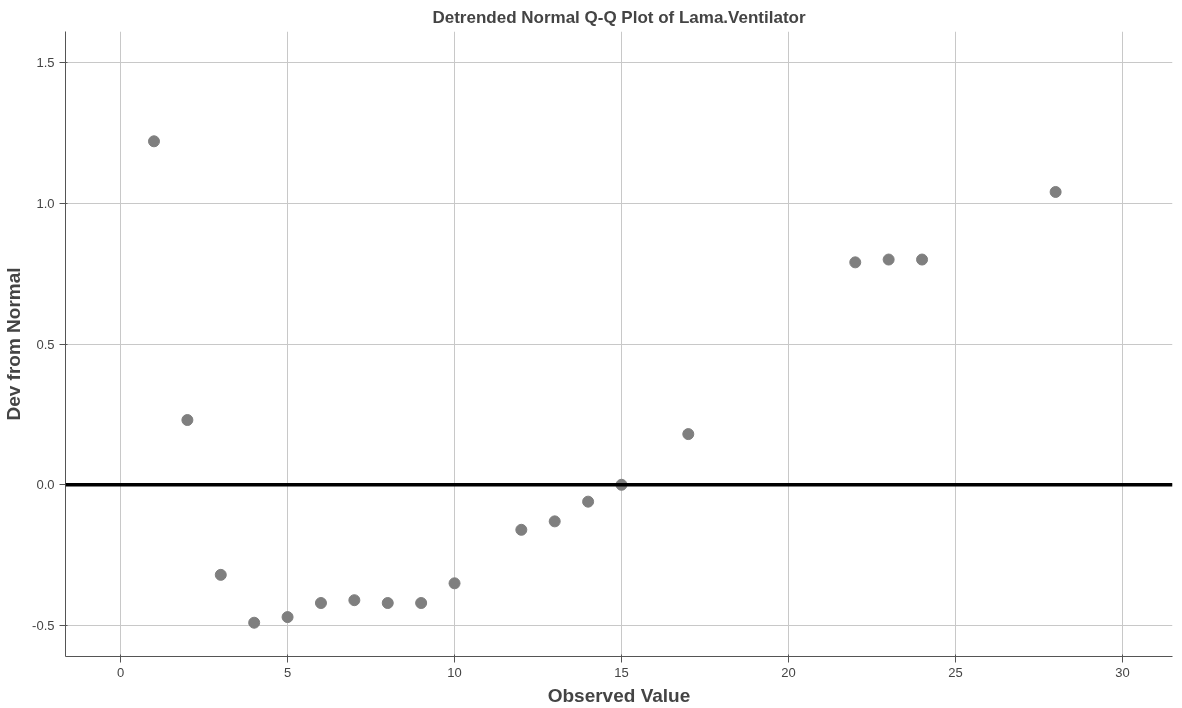 The height and width of the screenshot is (708, 1182). Describe the element at coordinates (1122, 672) in the screenshot. I see `x-tick-label: 30` at that location.